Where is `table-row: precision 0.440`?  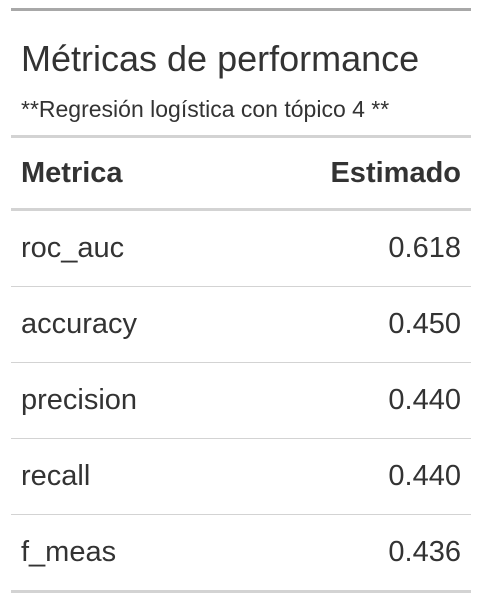
table-row: precision 0.440 is located at coordinates (241, 400).